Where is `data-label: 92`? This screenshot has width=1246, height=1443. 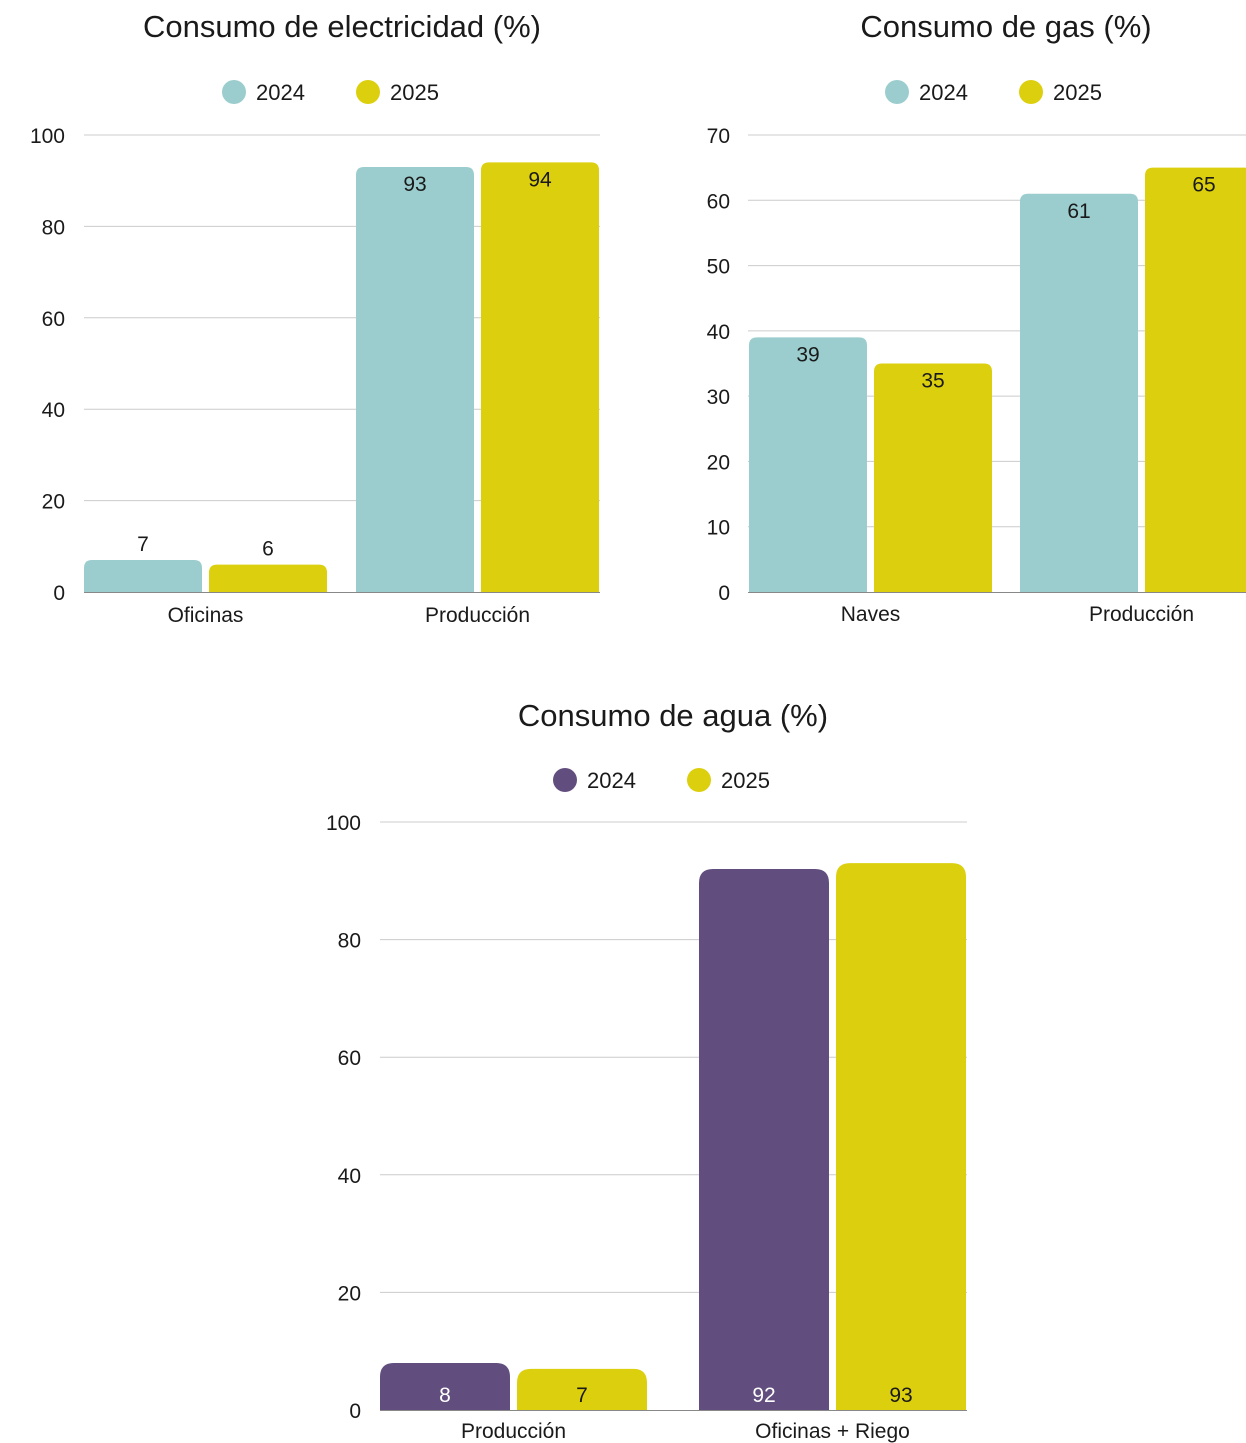 data-label: 92 is located at coordinates (763, 1395).